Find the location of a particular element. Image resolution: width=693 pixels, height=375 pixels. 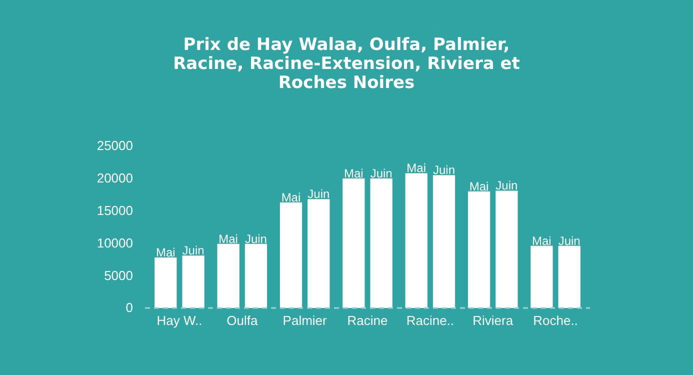

x-tick-label: Roche.. is located at coordinates (555, 320).